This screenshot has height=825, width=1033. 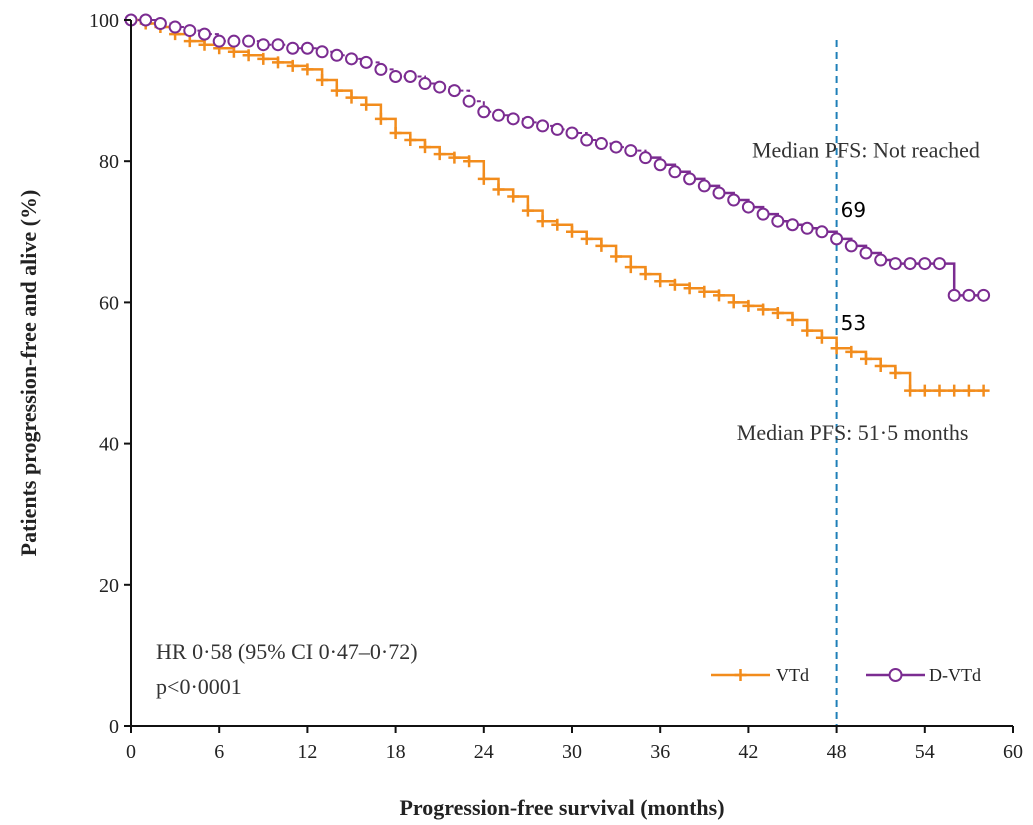 I want to click on series-line-d-vtd-solid, so click(x=814, y=226).